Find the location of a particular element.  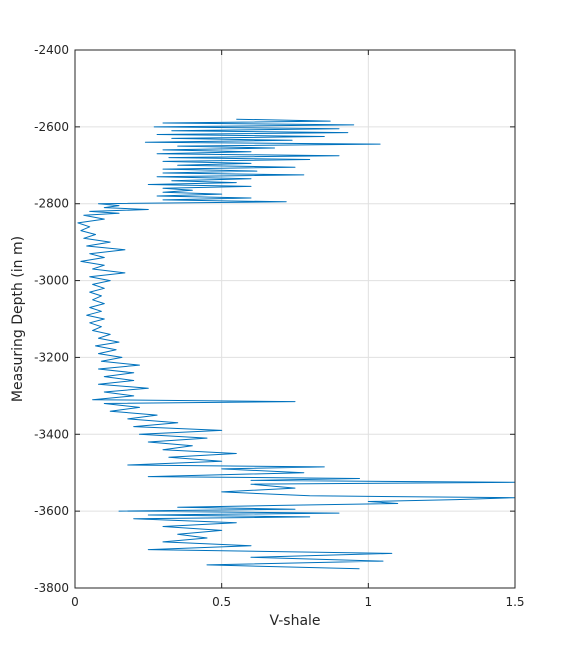

y-tick-label: -3200 is located at coordinates (51, 357).